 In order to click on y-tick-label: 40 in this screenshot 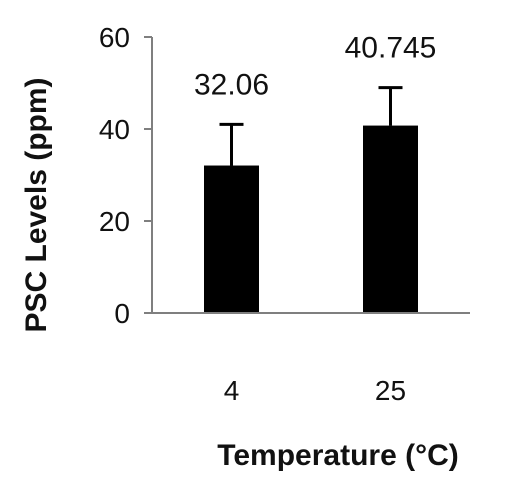, I will do `click(114, 129)`.